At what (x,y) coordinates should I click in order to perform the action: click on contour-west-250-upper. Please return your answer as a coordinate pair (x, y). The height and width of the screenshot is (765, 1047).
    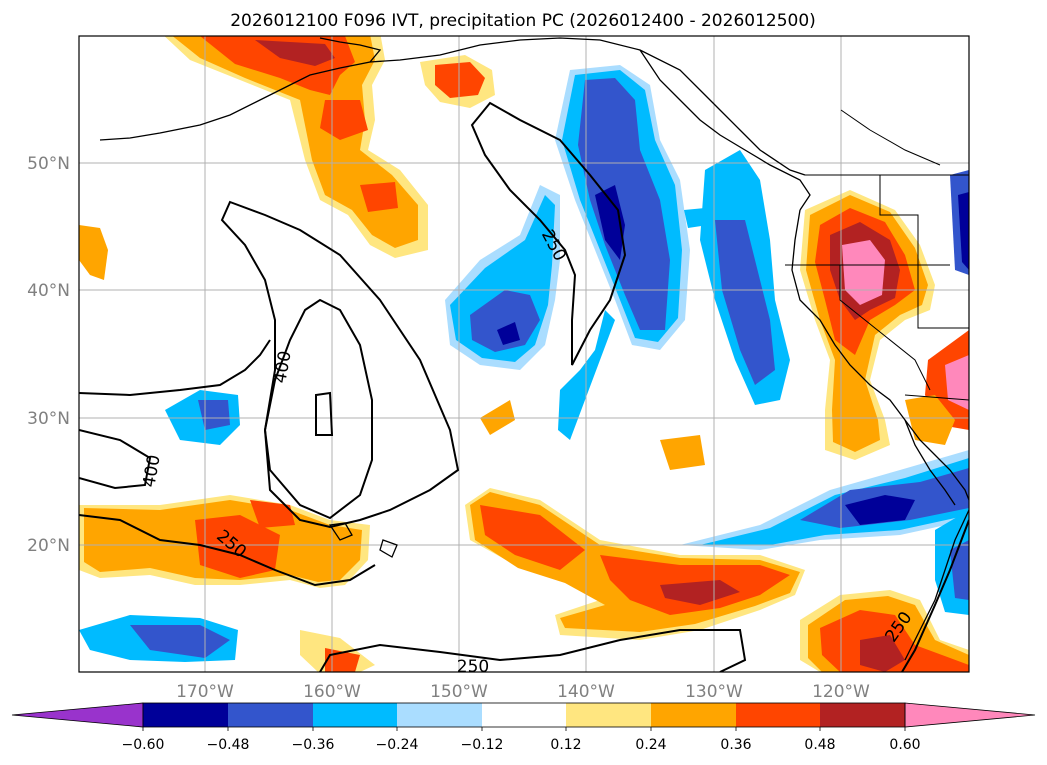
    Looking at the image, I should click on (175, 368).